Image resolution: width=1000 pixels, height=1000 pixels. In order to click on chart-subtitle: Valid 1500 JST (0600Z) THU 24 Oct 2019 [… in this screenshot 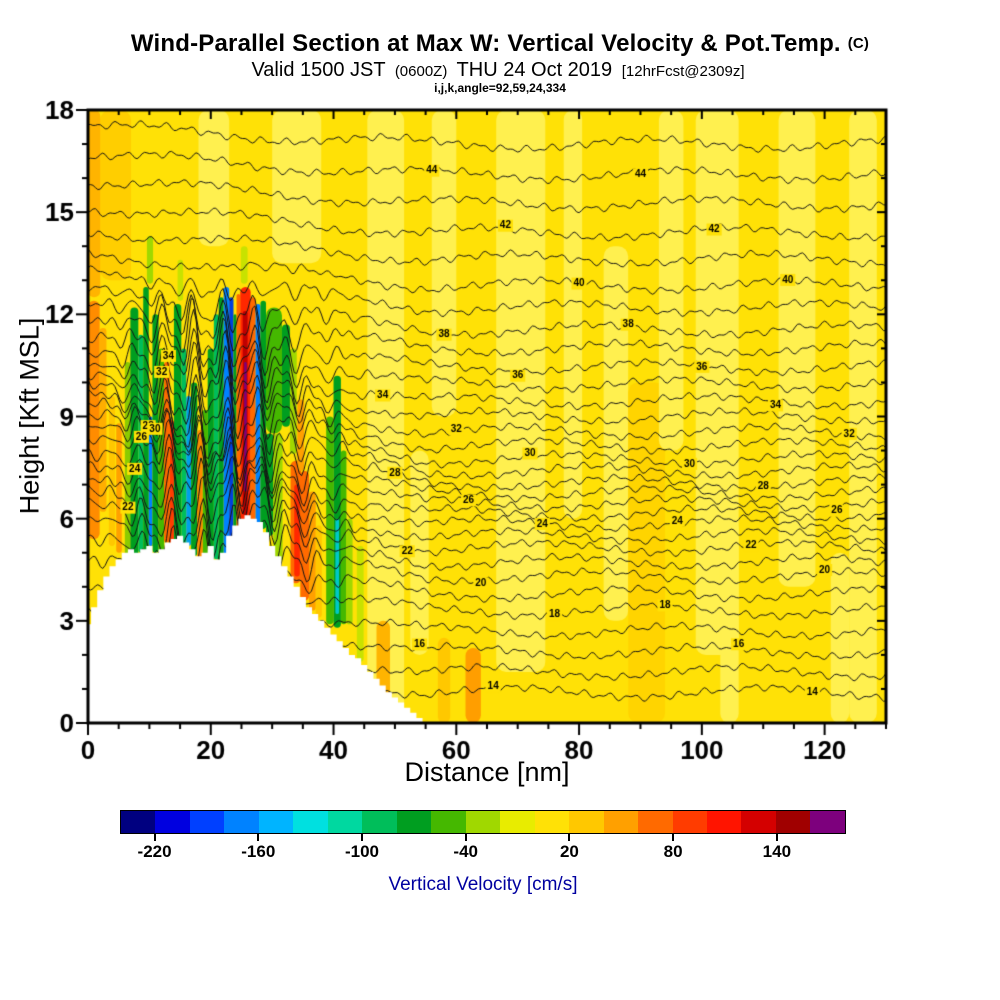, I will do `click(500, 70)`.